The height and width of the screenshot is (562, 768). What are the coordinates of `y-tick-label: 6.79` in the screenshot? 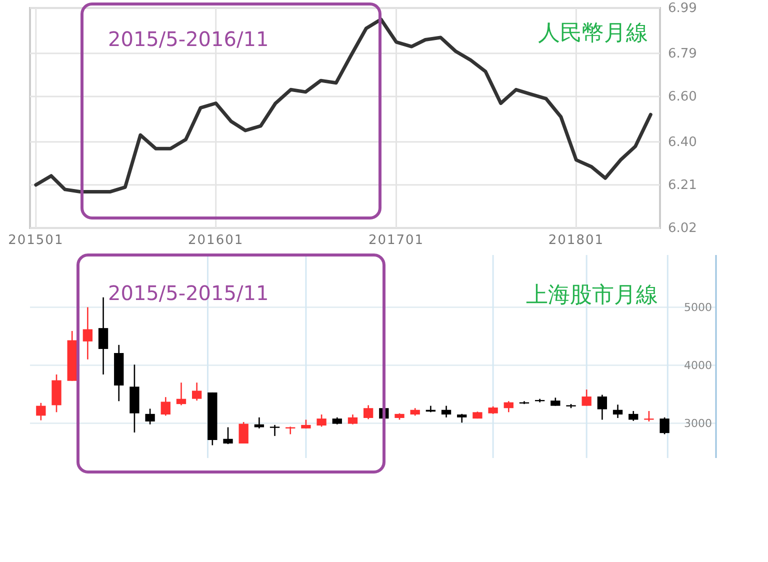 It's located at (682, 54).